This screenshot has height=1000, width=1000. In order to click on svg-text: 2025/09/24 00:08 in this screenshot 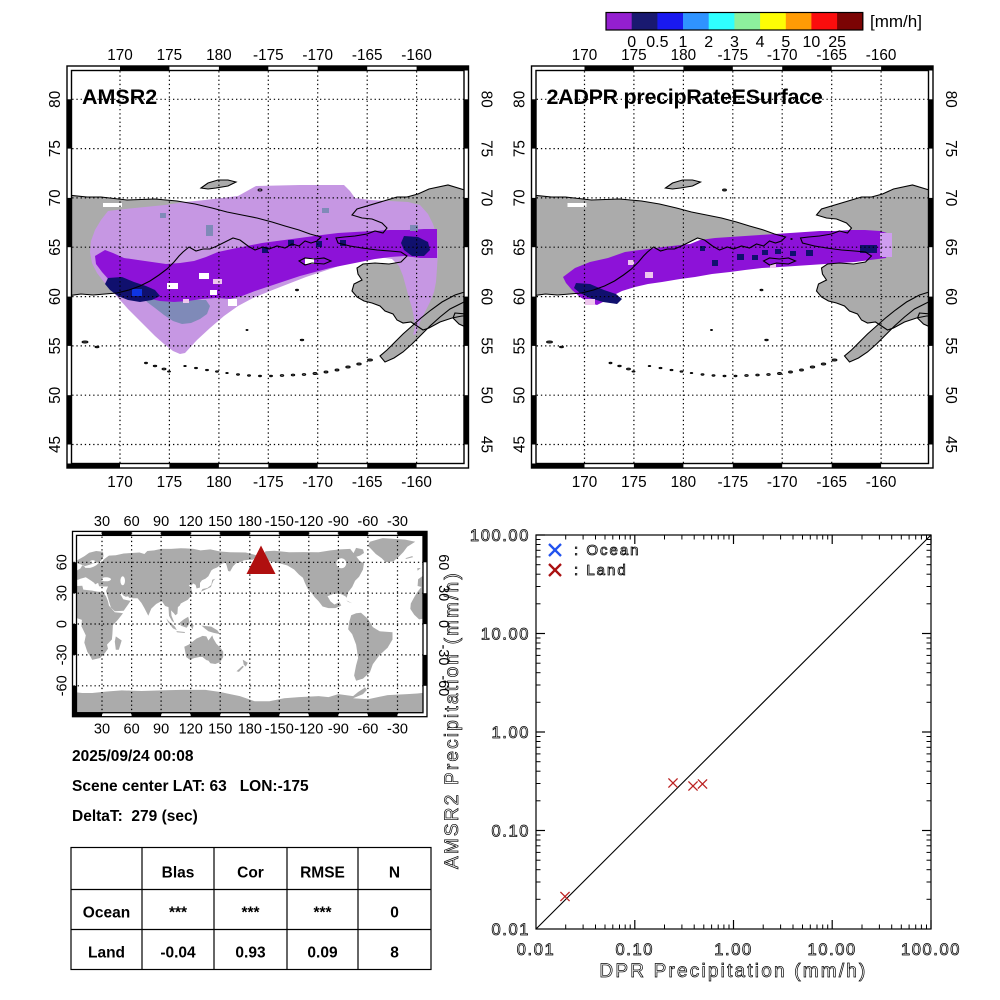, I will do `click(133, 756)`.